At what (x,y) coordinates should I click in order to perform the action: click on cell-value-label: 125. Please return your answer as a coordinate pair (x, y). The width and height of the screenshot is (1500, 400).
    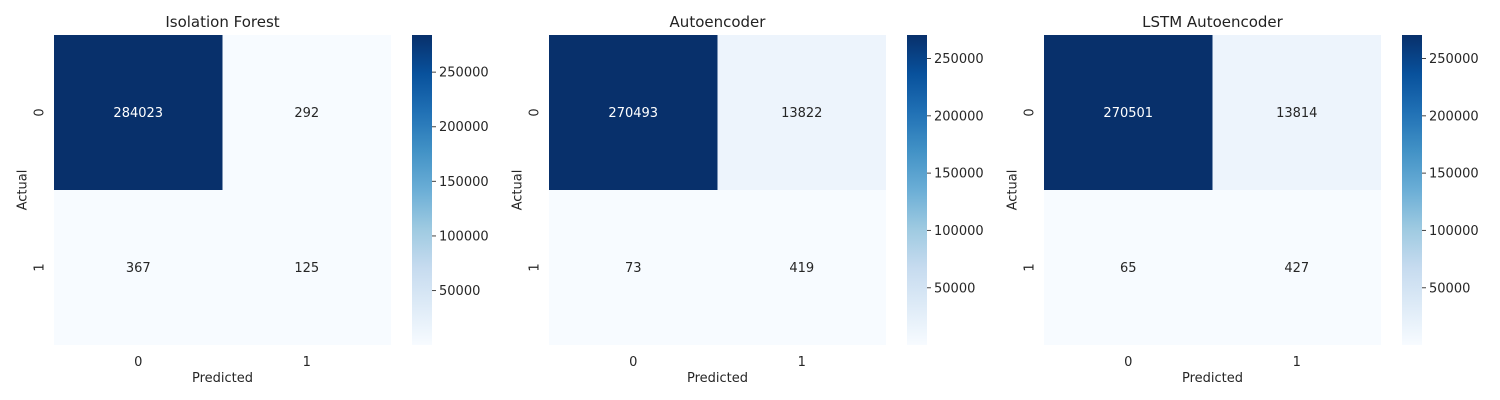
    Looking at the image, I should click on (306, 268).